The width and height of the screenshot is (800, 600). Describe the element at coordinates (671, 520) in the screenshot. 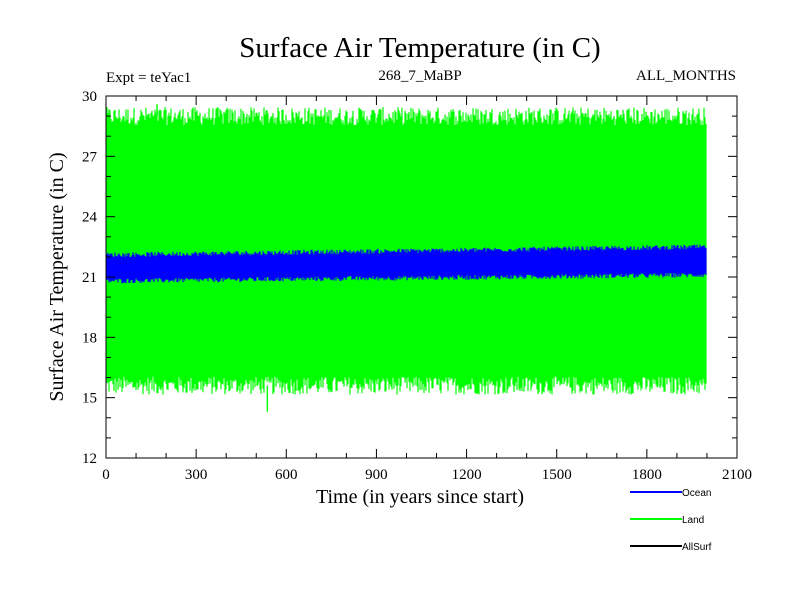

I see `legend: Ocean Land AllSurf` at that location.